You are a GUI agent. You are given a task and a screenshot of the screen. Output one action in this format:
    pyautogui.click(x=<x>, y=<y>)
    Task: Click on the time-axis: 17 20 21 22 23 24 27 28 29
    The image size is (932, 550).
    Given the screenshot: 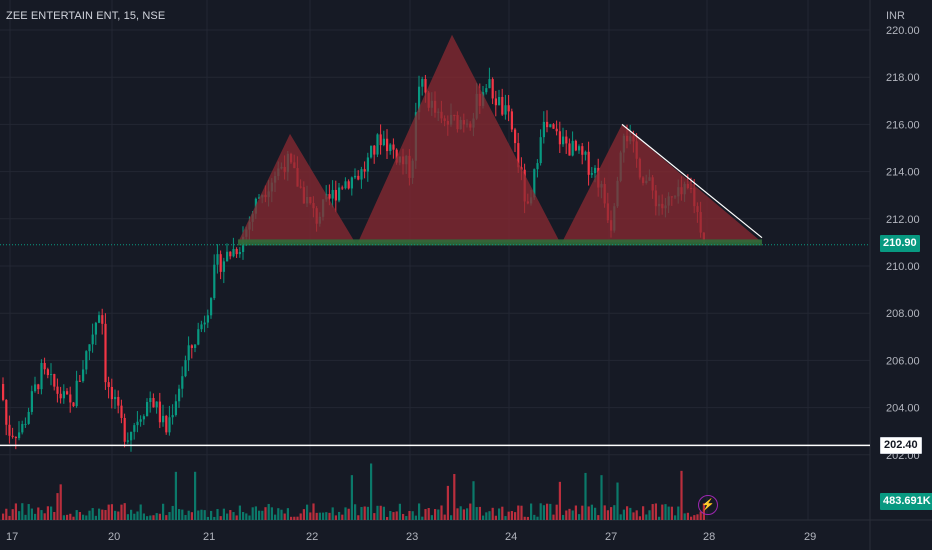 What is the action you would take?
    pyautogui.click(x=411, y=537)
    